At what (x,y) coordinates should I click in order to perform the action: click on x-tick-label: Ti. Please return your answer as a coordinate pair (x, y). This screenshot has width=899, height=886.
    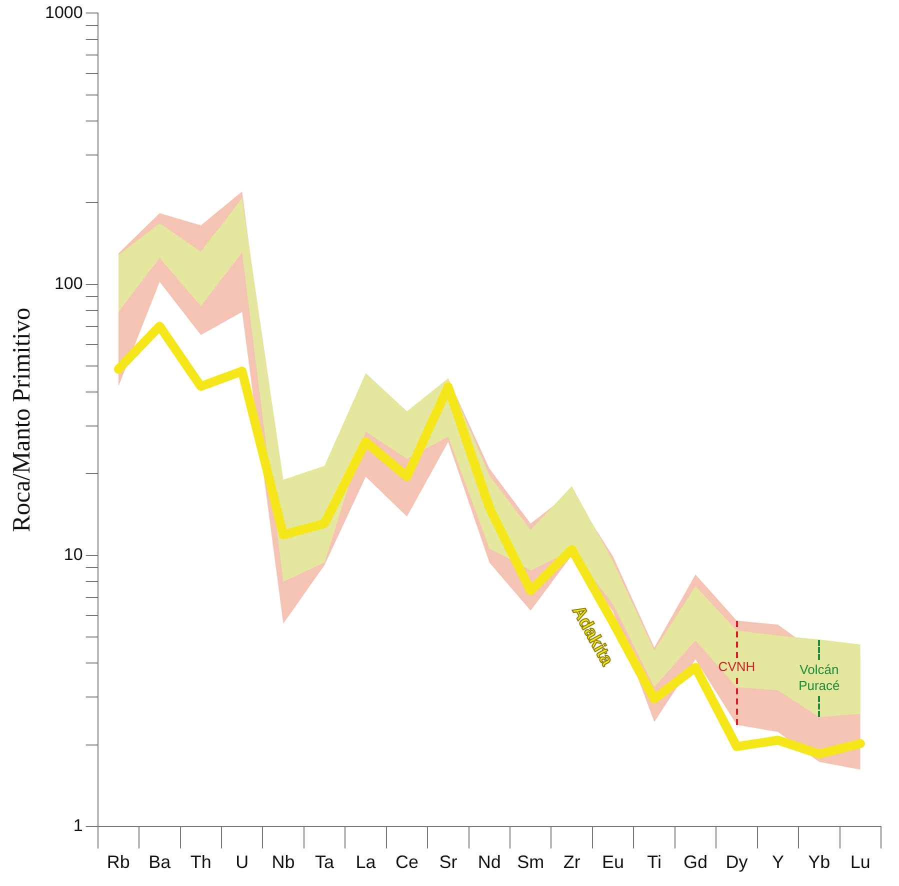
    Looking at the image, I should click on (654, 862).